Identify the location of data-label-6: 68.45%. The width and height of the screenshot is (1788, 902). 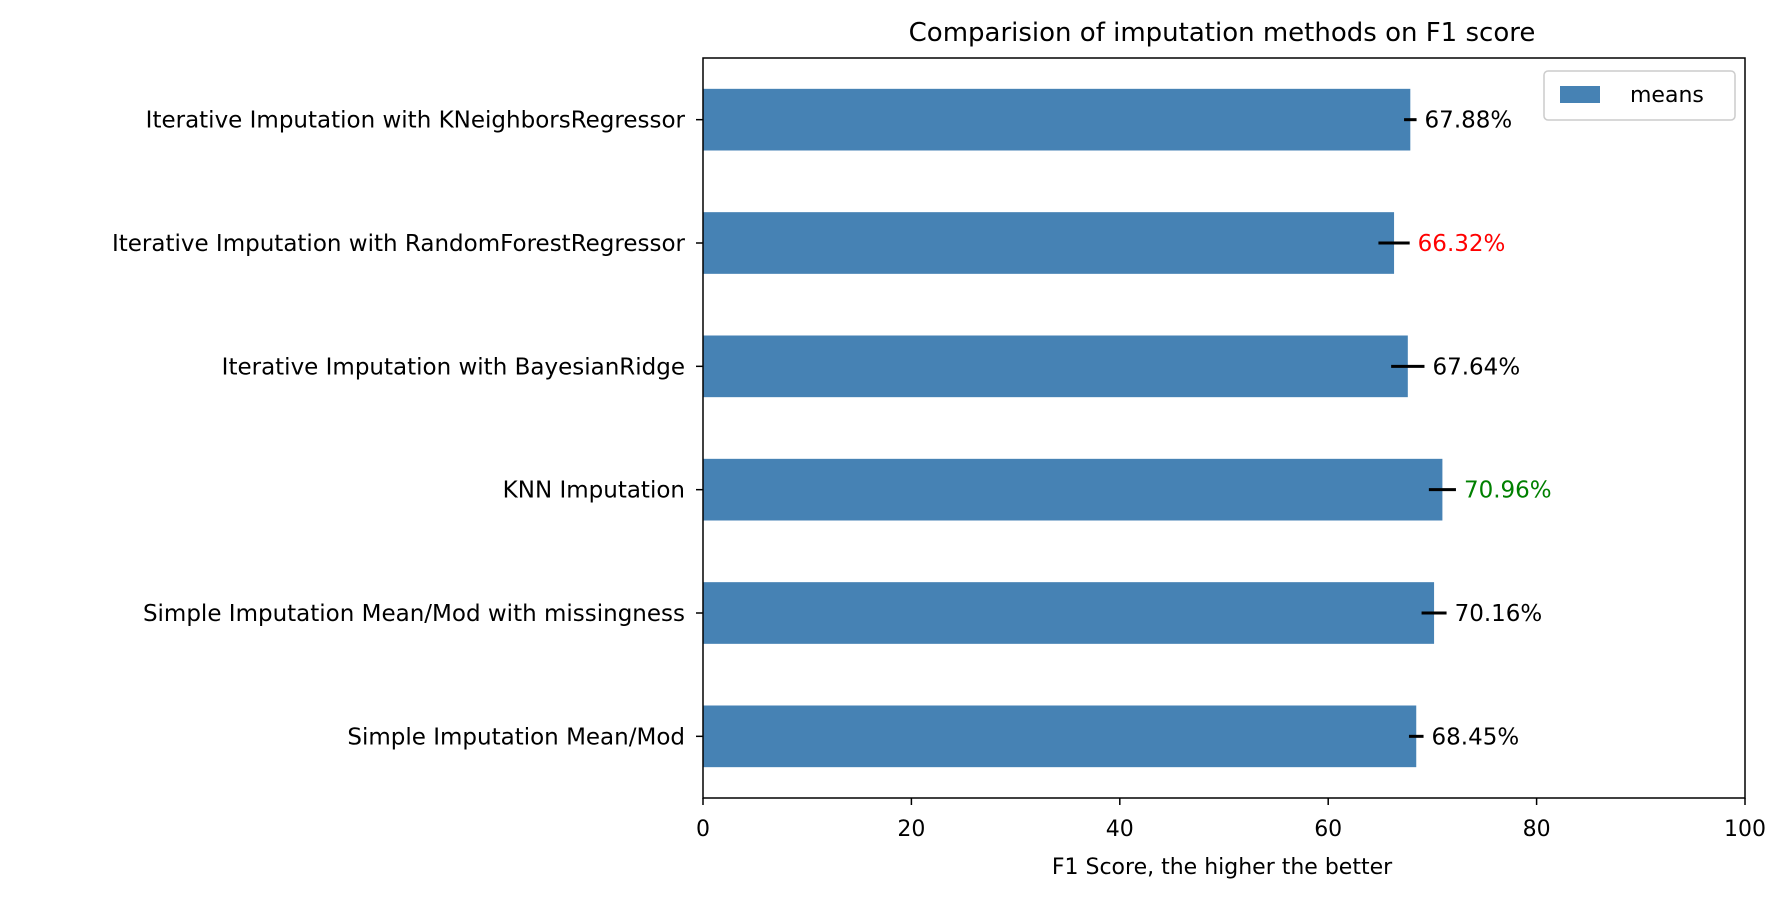
(1476, 737).